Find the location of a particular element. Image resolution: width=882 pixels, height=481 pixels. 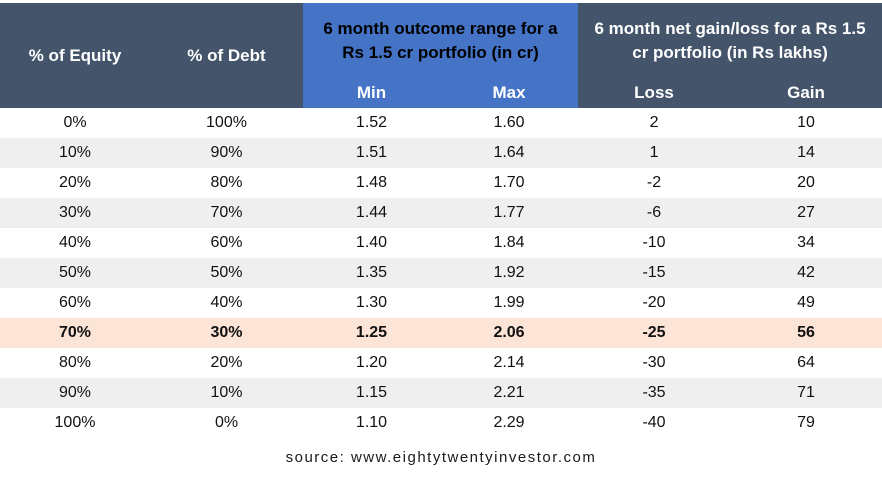

subheader-row: Min Max Loss Gain is located at coordinates (441, 93).